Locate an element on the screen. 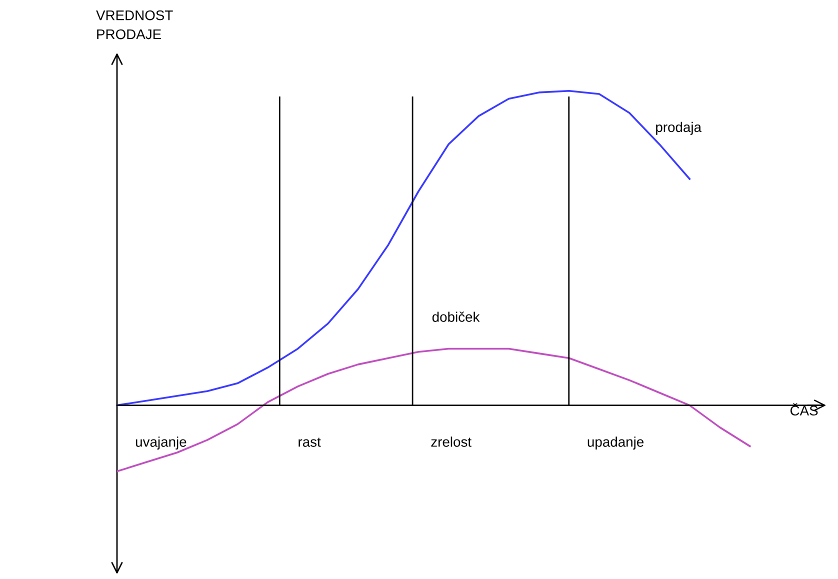 This screenshot has height=579, width=838. annotation: zrelost is located at coordinates (451, 441).